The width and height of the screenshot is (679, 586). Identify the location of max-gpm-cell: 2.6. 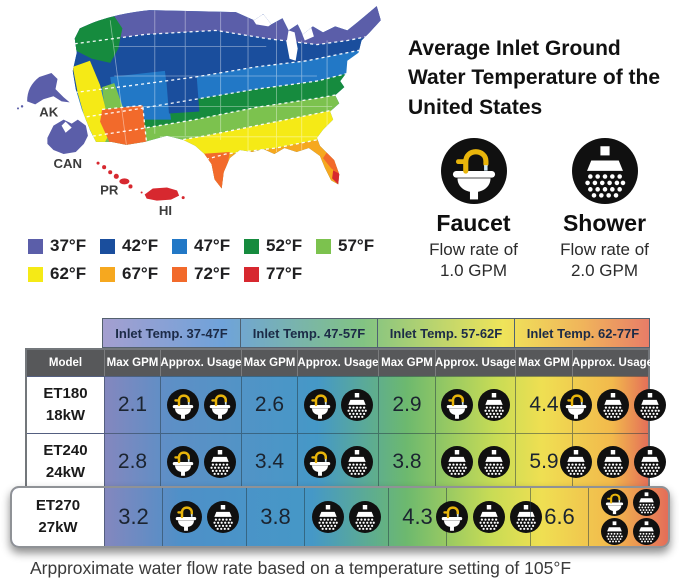
(269, 405).